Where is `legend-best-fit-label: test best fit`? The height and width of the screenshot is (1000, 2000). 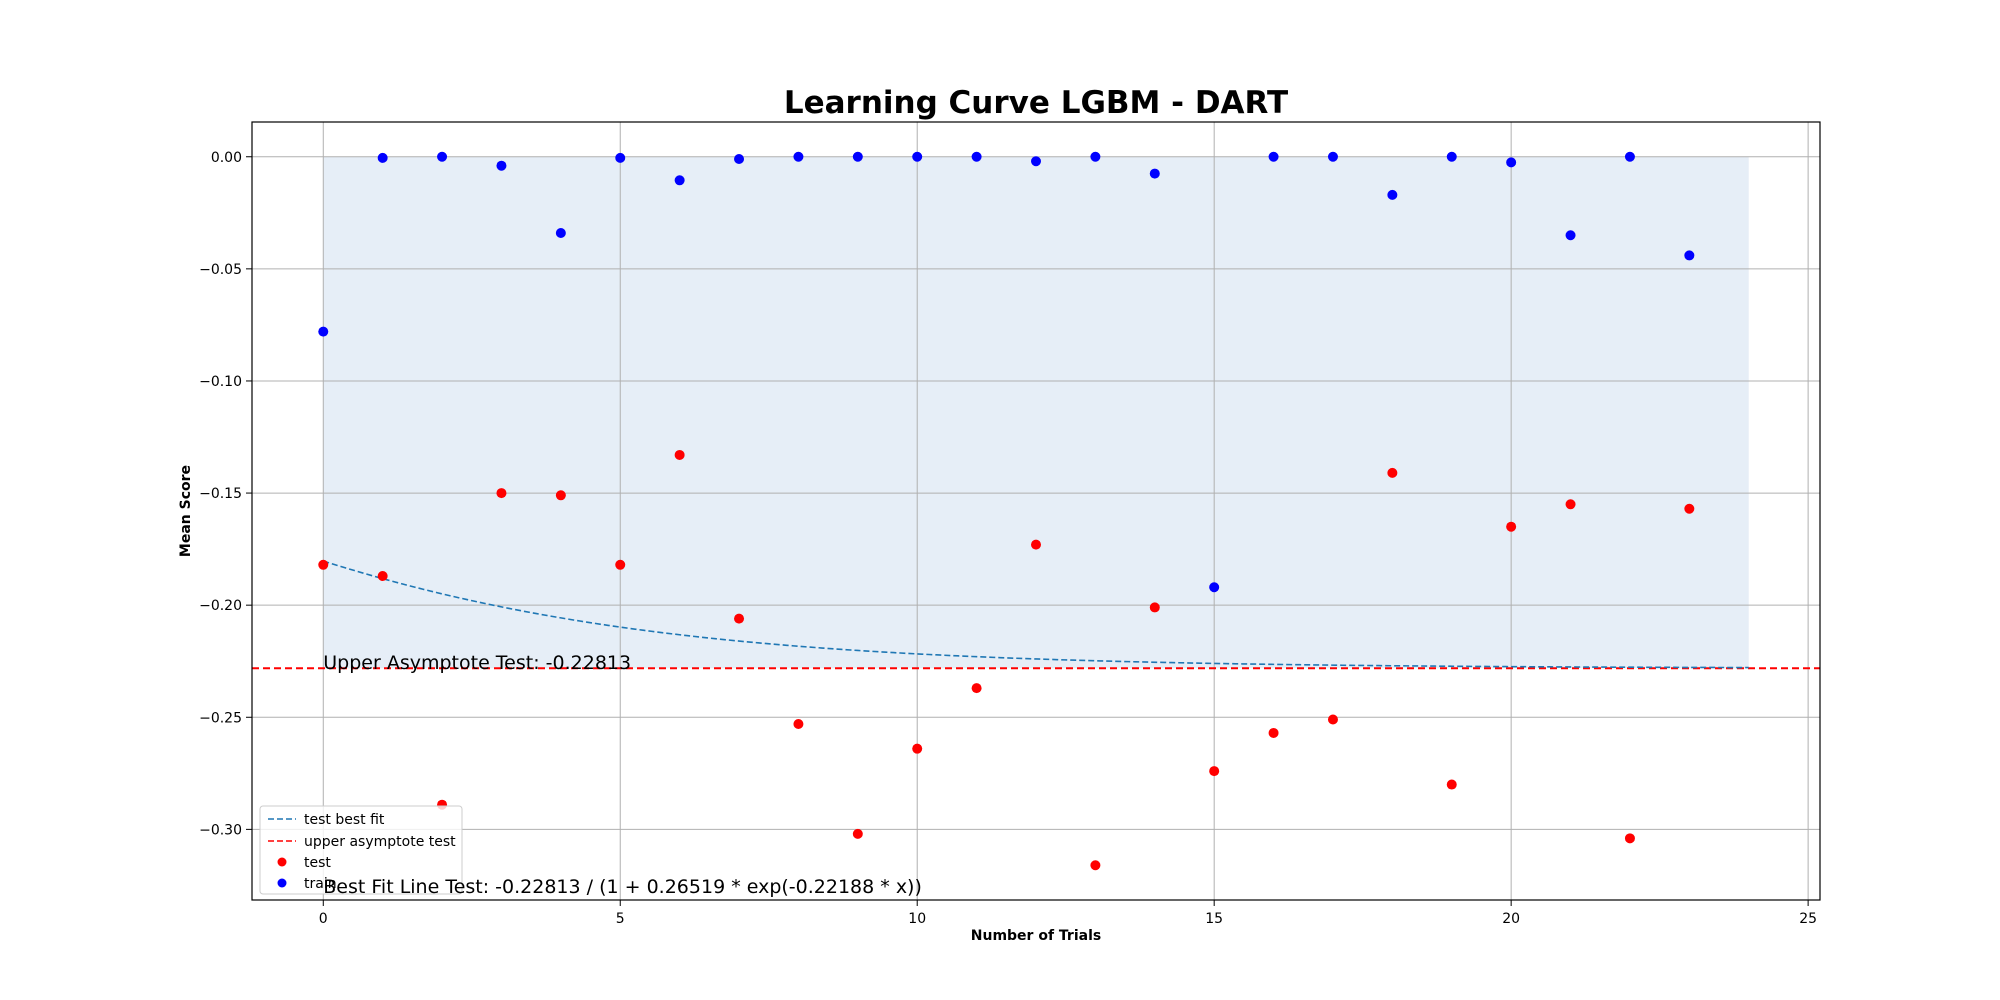
legend-best-fit-label: test best fit is located at coordinates (344, 820).